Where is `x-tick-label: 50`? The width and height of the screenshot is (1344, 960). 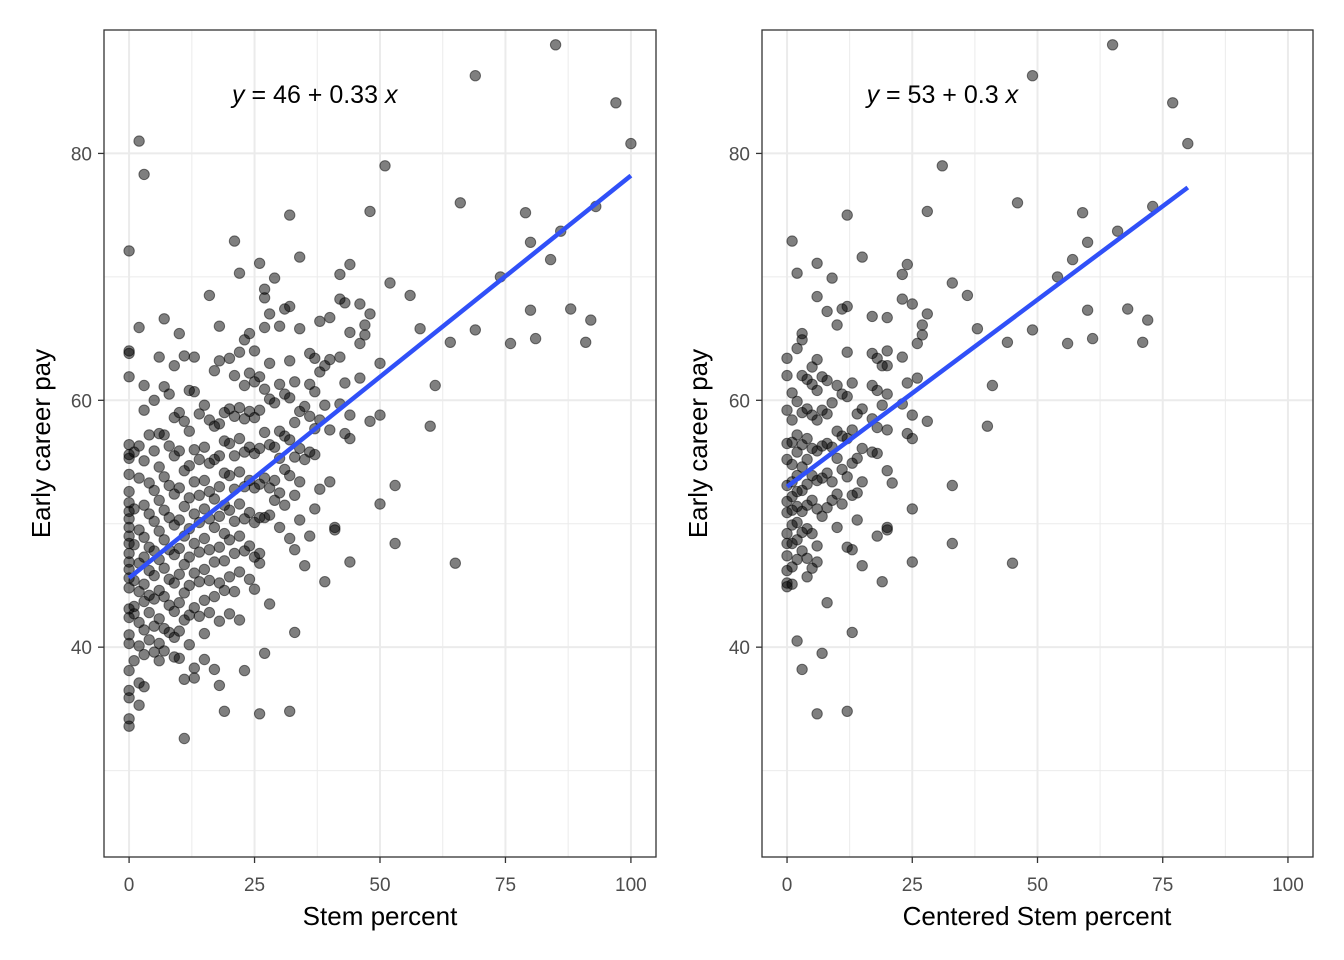
x-tick-label: 50 is located at coordinates (379, 885).